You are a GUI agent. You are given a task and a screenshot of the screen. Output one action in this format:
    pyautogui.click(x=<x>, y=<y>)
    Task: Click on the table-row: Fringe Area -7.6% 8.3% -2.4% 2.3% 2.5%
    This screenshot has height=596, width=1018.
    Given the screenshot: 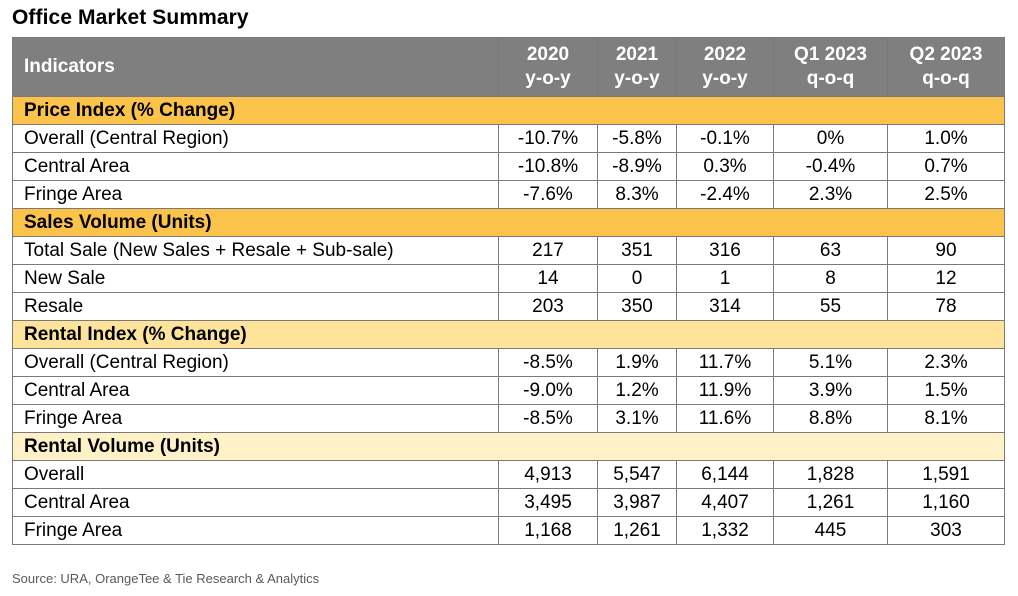 What is the action you would take?
    pyautogui.click(x=508, y=194)
    